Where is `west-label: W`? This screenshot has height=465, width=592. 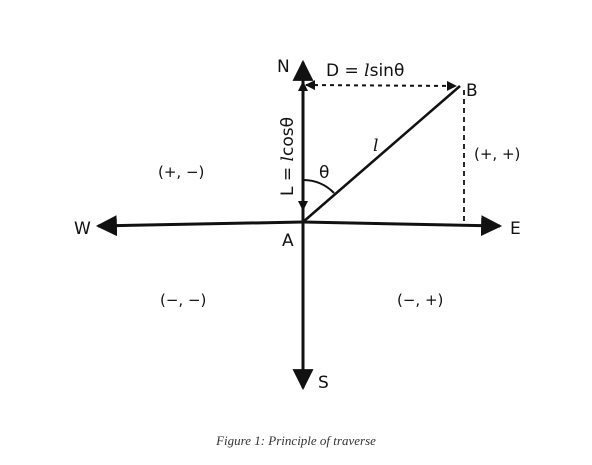 west-label: W is located at coordinates (82, 229).